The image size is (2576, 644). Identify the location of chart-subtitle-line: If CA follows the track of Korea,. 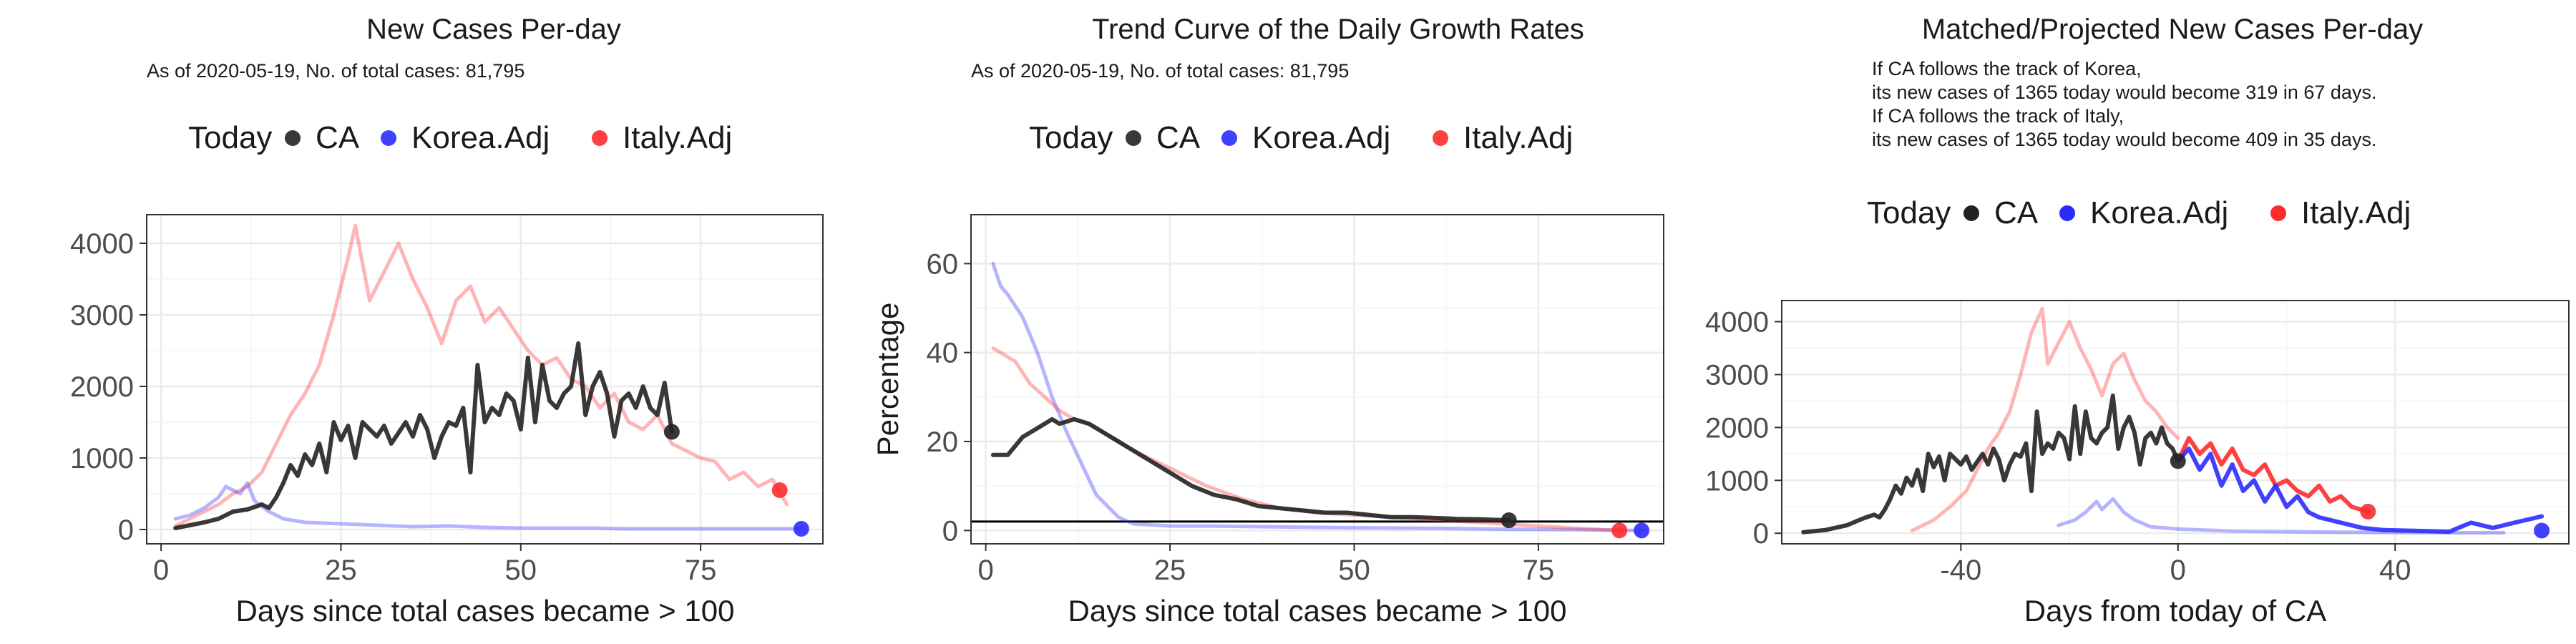
(2007, 68).